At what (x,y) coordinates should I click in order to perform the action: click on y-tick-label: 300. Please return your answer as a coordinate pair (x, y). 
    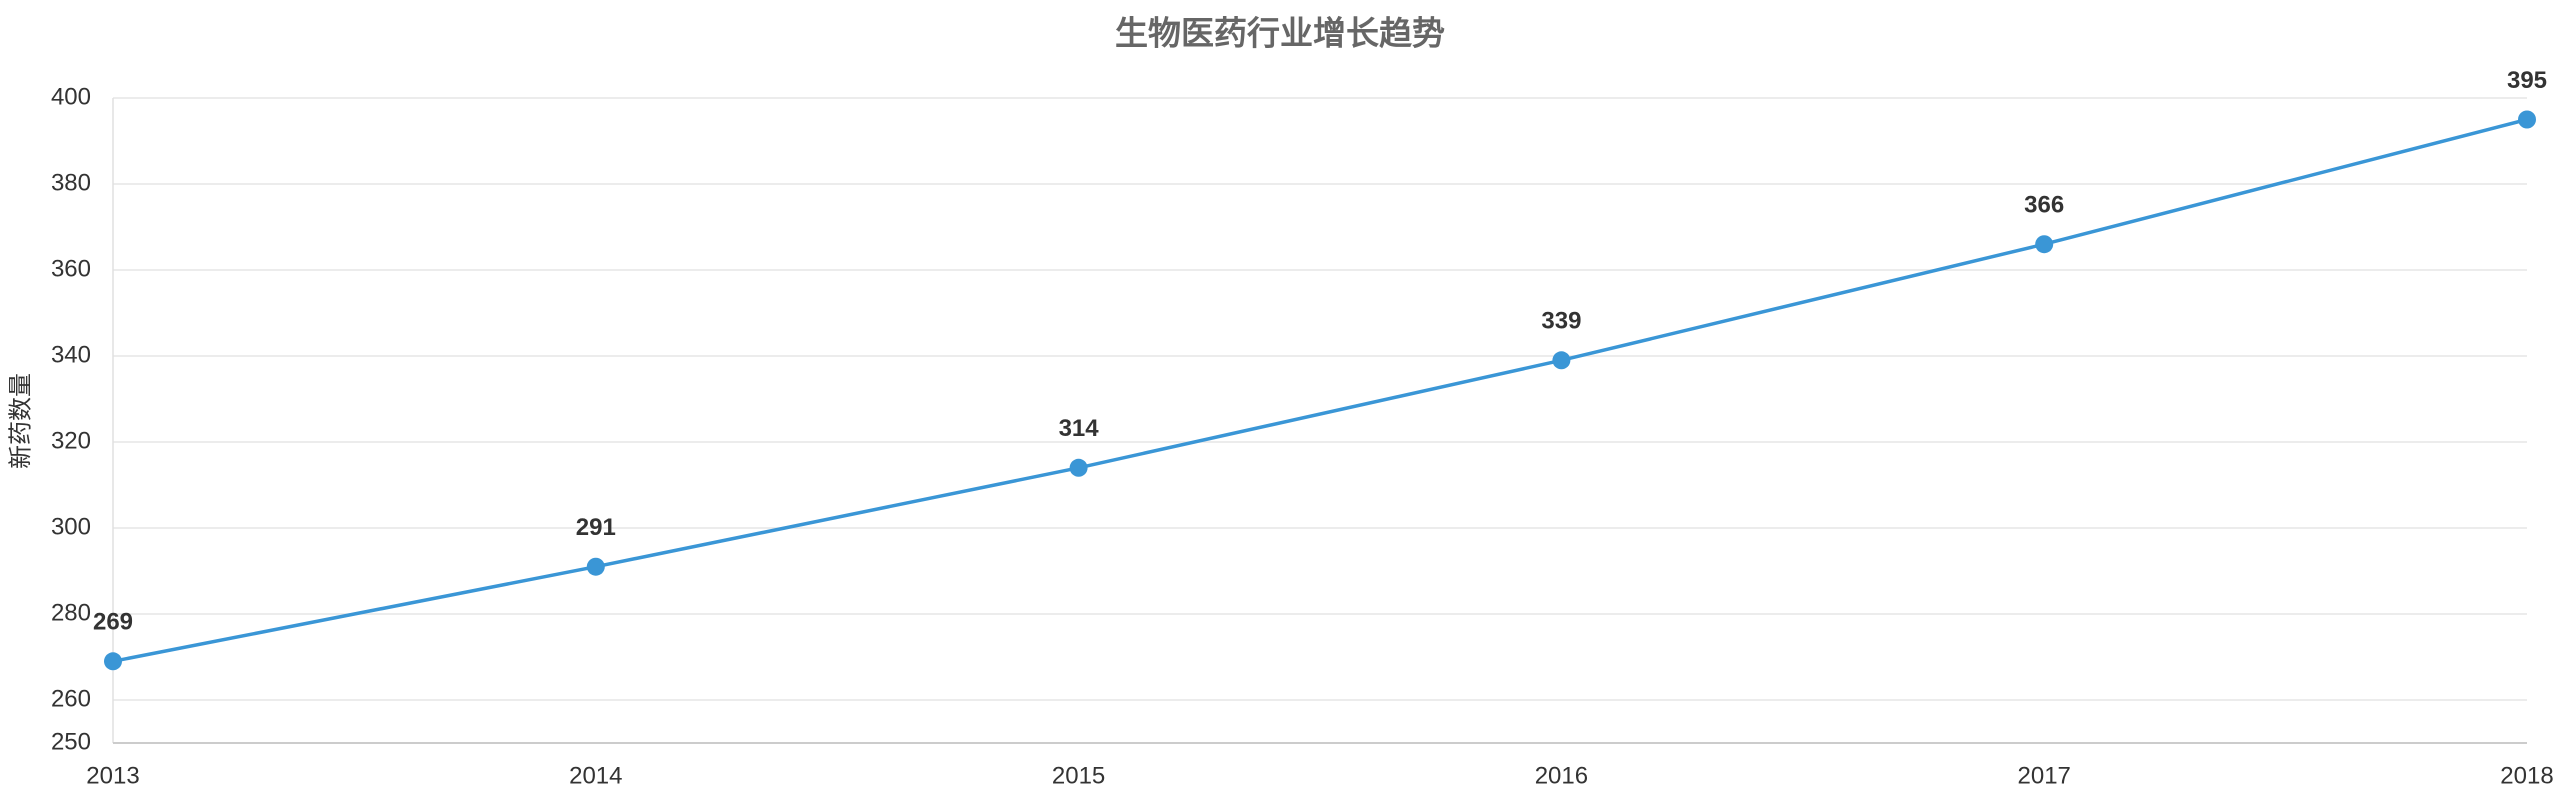
    Looking at the image, I should click on (71, 526).